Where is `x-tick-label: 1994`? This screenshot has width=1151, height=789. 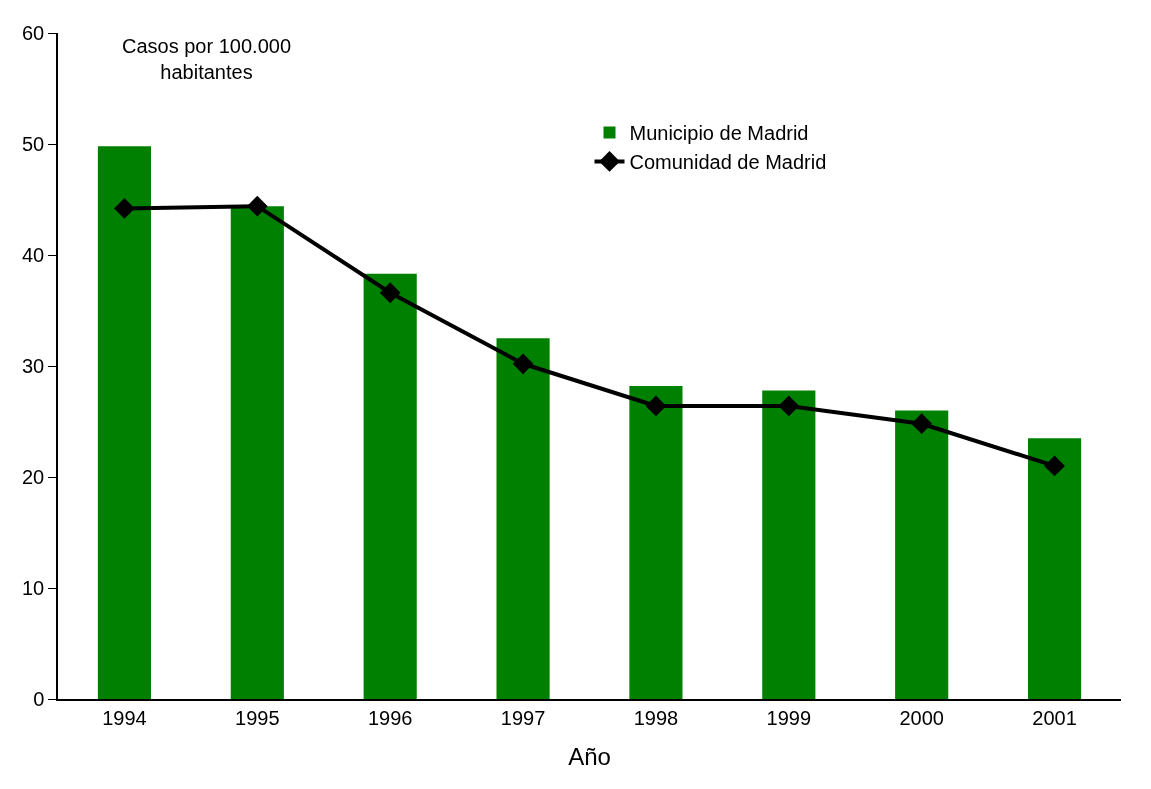
x-tick-label: 1994 is located at coordinates (124, 717).